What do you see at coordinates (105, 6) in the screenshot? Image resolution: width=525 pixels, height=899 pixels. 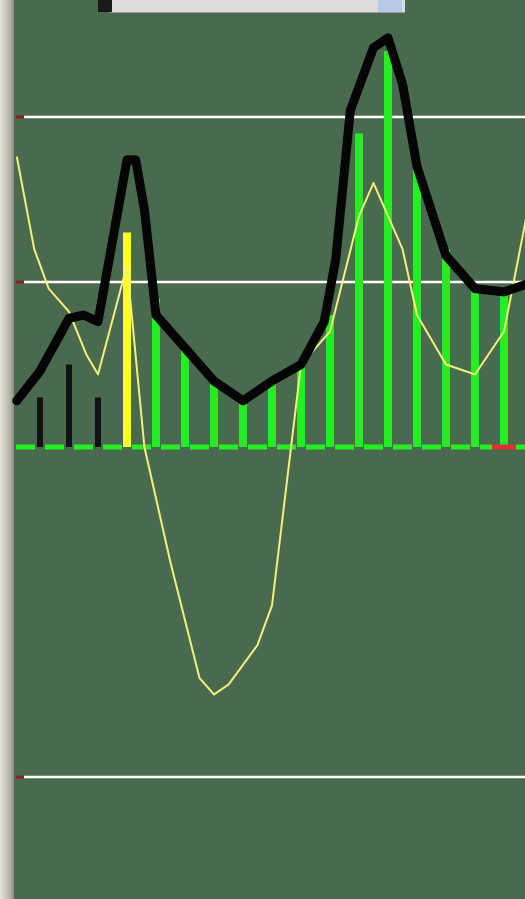 I see `top-strip-dark-segment` at bounding box center [105, 6].